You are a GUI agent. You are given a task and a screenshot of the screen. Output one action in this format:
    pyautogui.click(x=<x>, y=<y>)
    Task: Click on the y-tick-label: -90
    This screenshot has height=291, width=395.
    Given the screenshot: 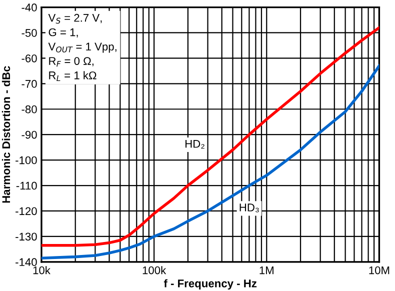 What is the action you would take?
    pyautogui.click(x=29, y=134)
    